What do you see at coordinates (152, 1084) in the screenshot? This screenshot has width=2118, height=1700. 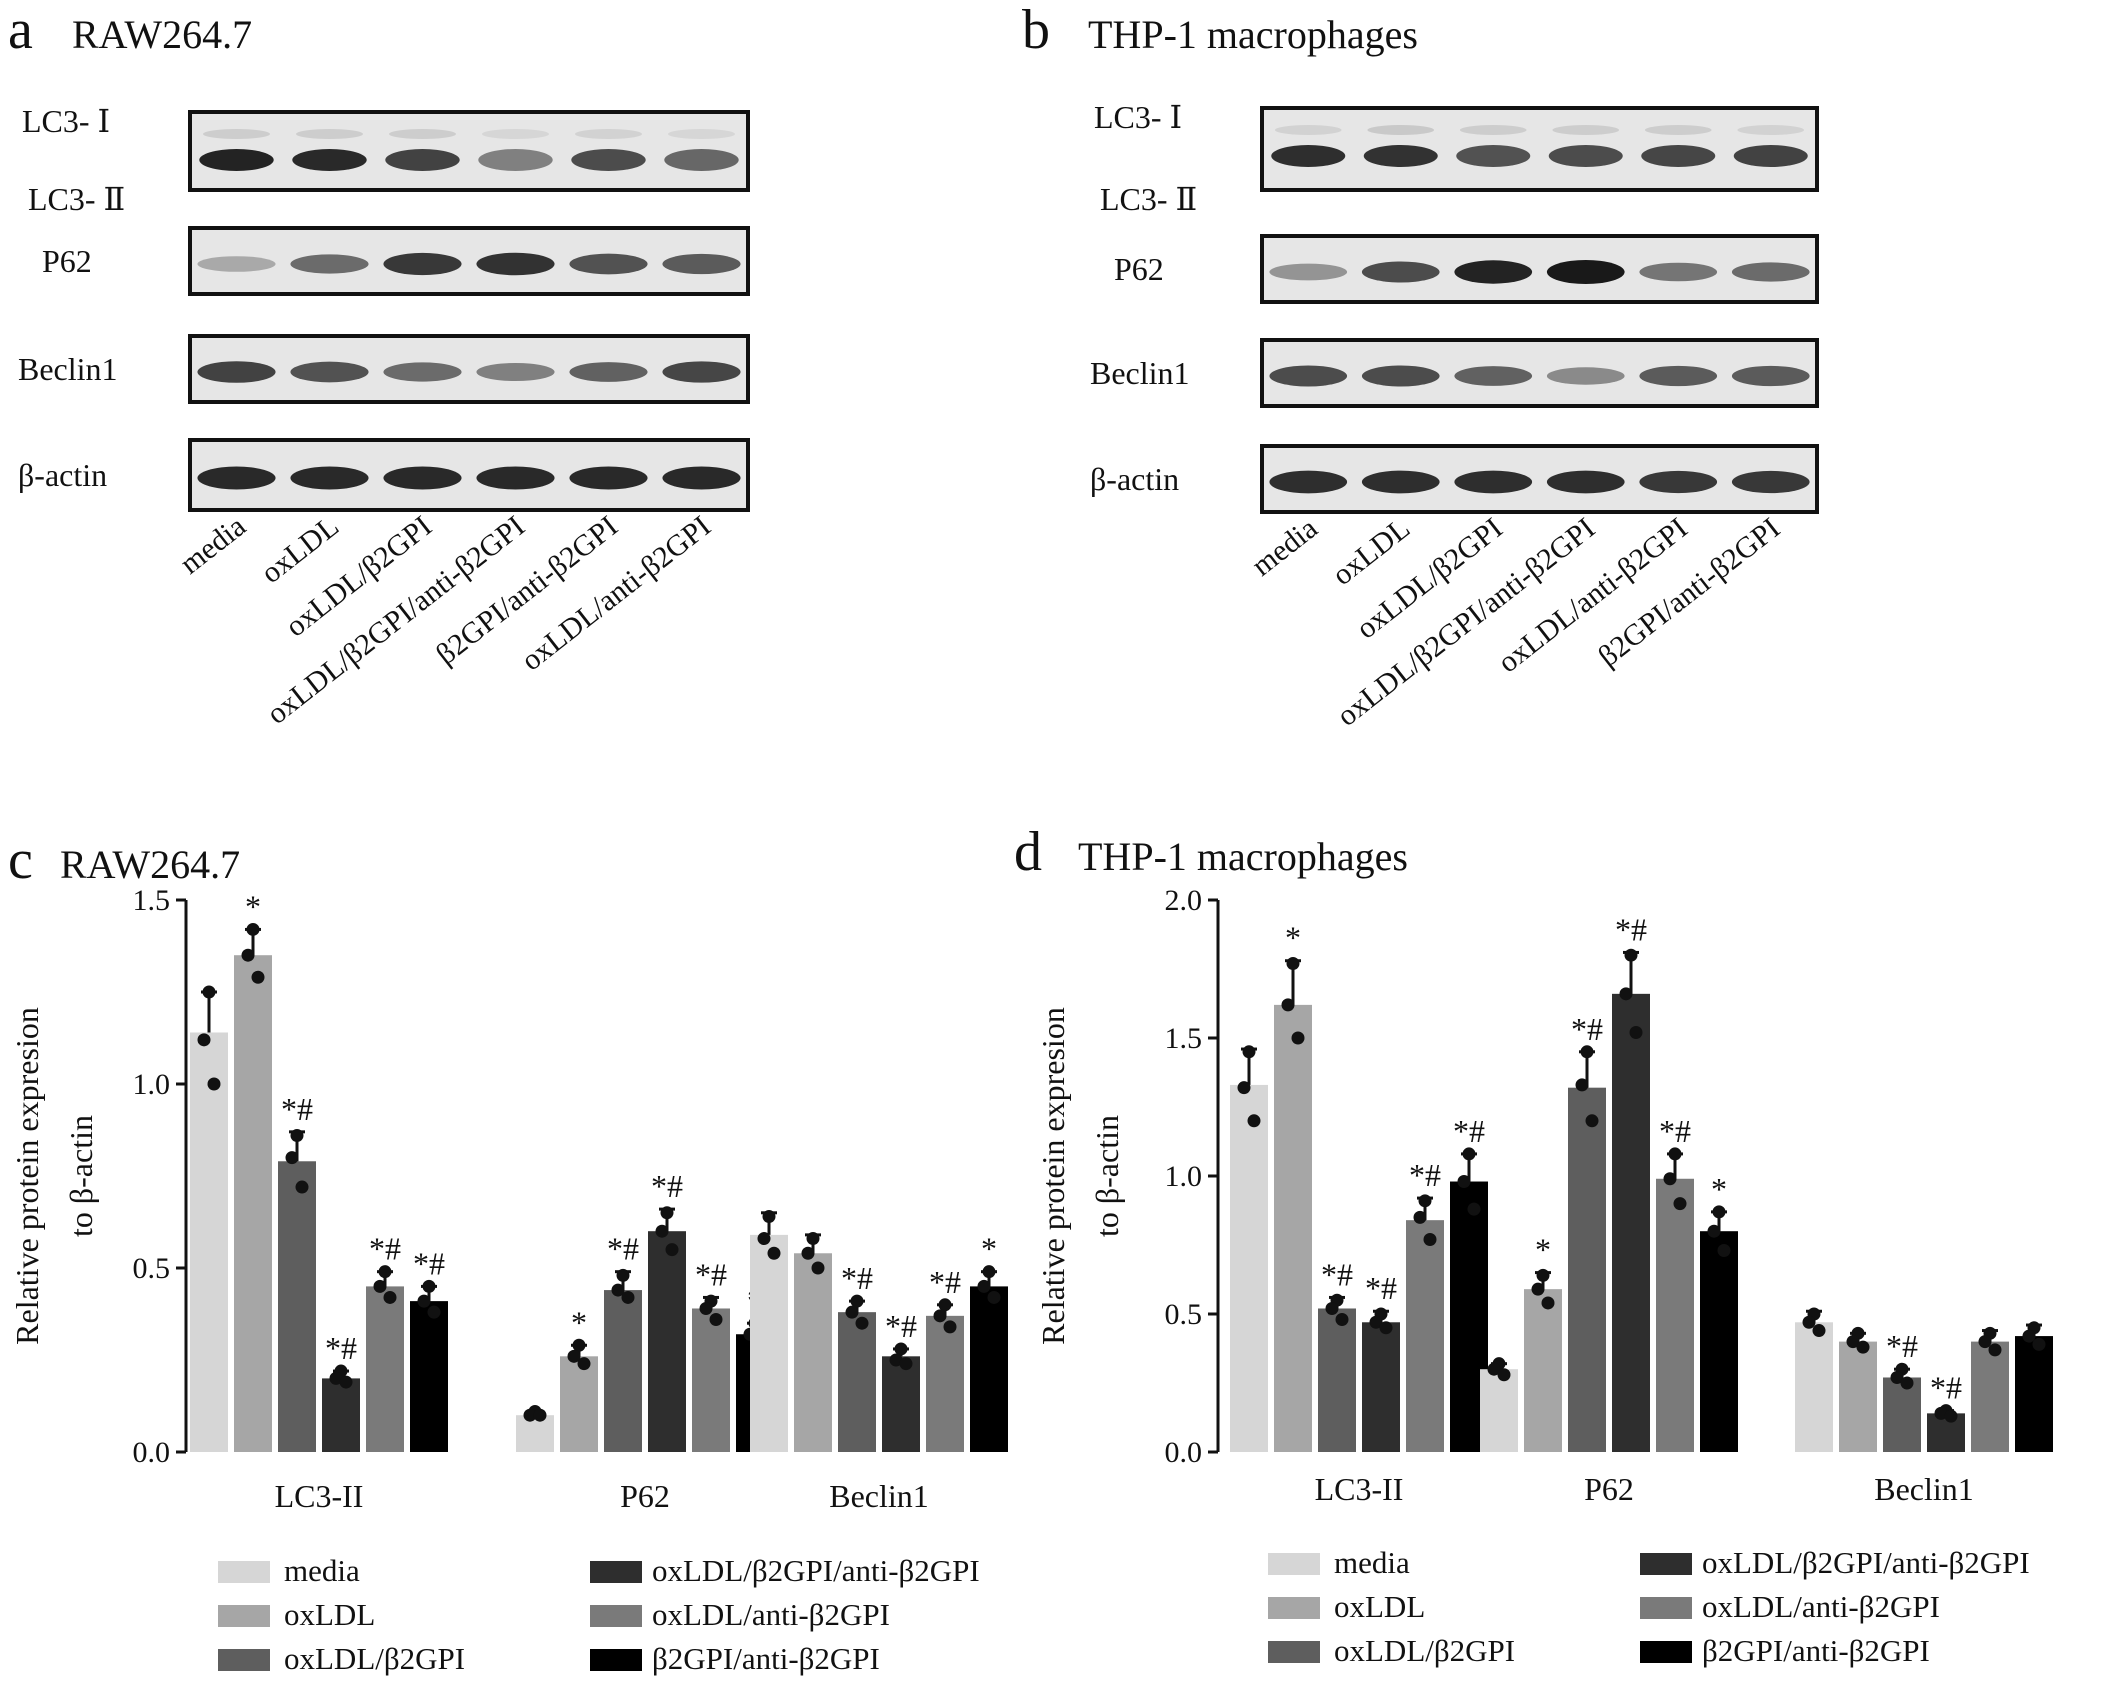 I see `y-tick-label: 1.0` at bounding box center [152, 1084].